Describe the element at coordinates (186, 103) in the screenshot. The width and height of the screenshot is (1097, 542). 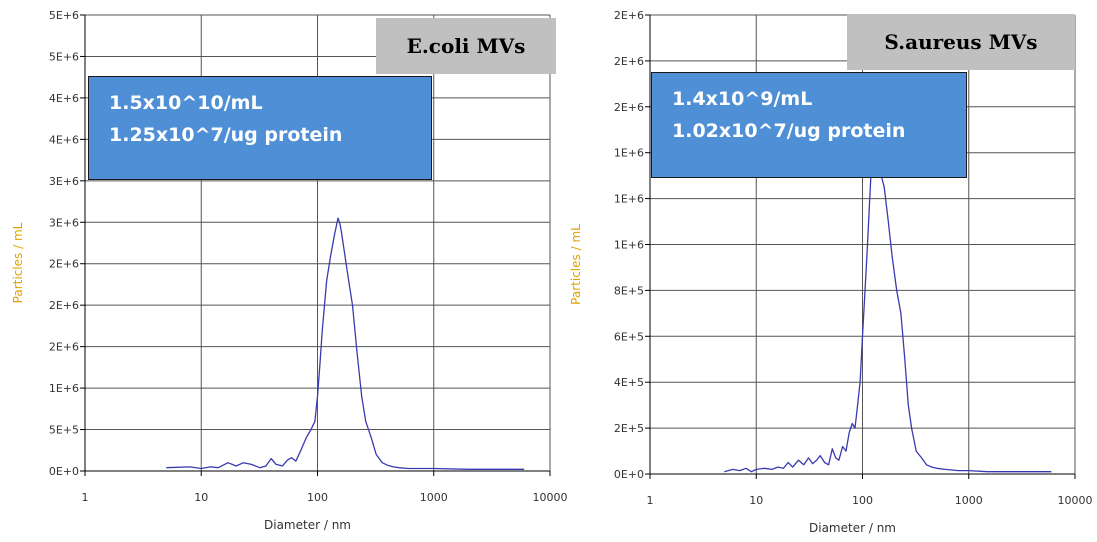
I see `concentration-line-1: 1.5x10^10/mL` at that location.